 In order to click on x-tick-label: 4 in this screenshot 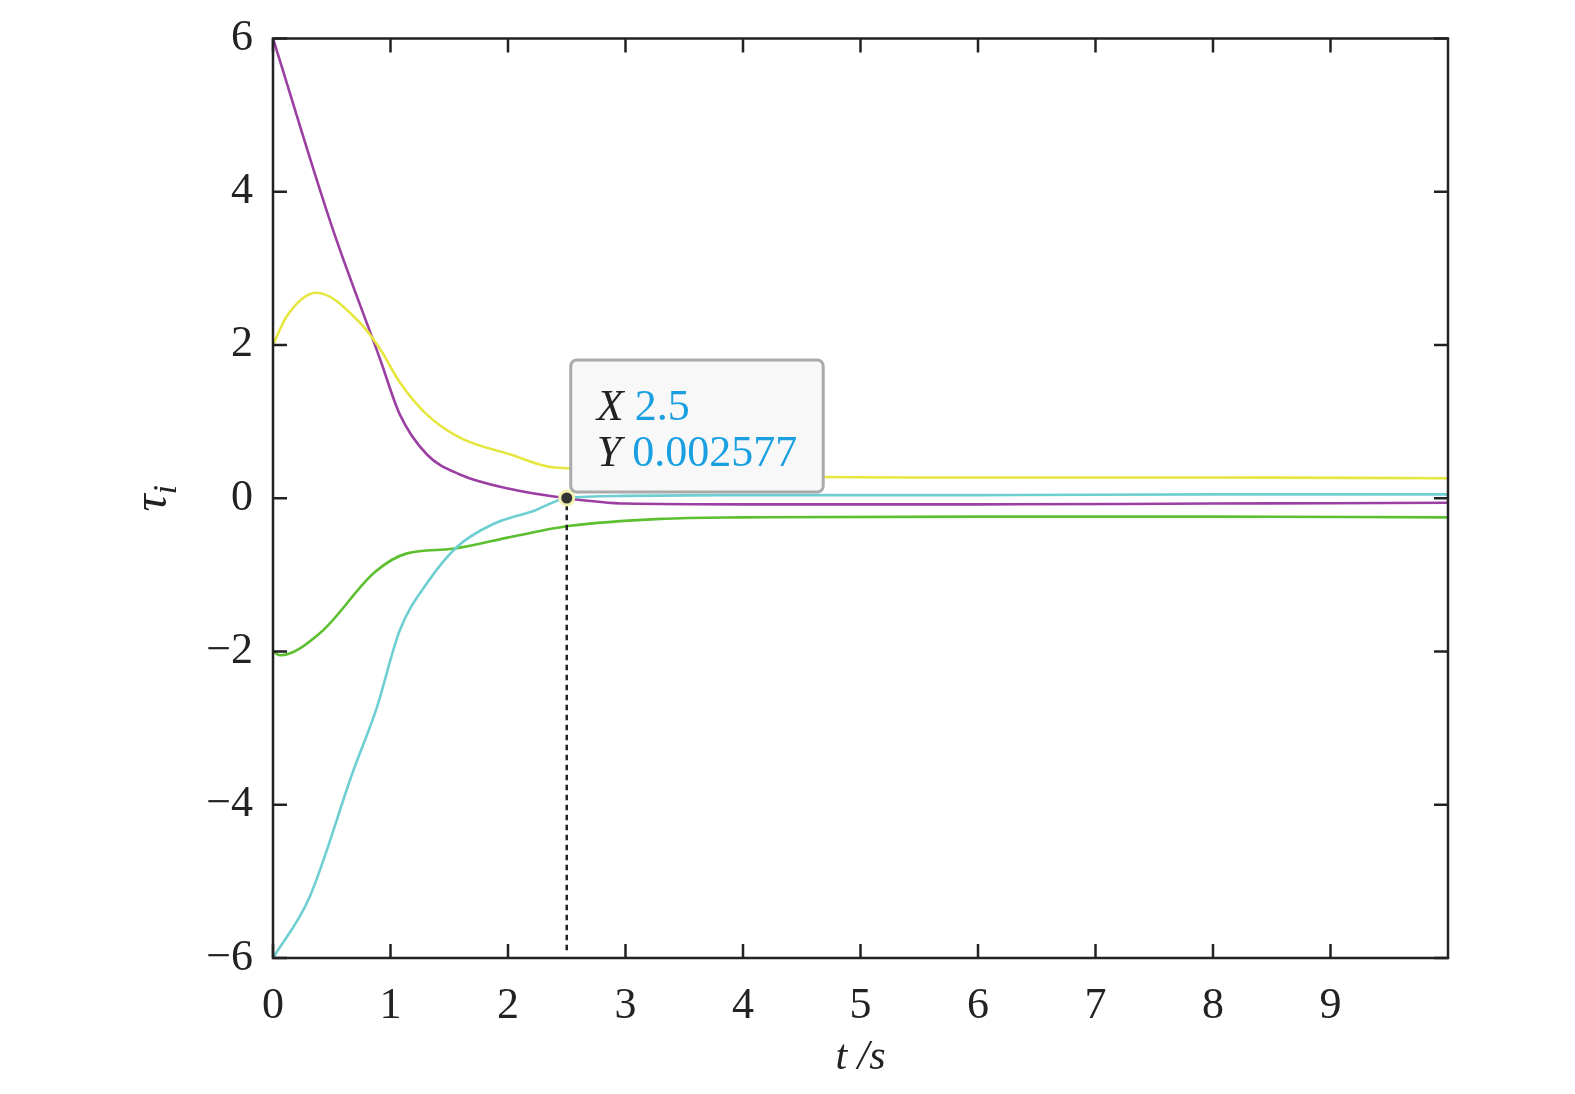, I will do `click(743, 1003)`.